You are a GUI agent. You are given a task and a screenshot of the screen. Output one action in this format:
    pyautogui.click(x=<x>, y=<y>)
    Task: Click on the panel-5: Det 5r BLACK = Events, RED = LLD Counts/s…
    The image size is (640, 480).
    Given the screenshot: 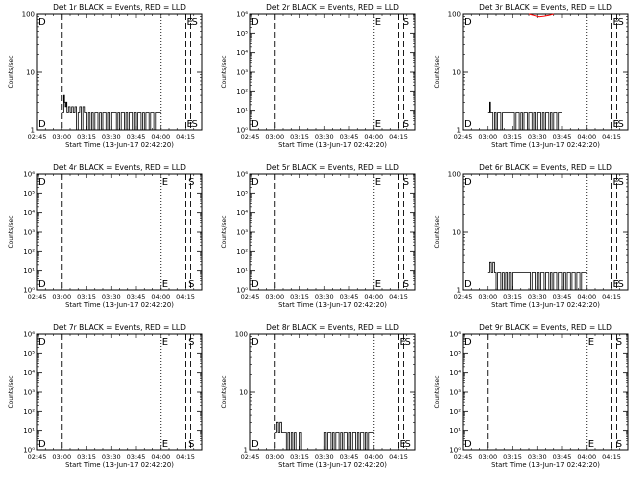 What is the action you would take?
    pyautogui.click(x=318, y=236)
    